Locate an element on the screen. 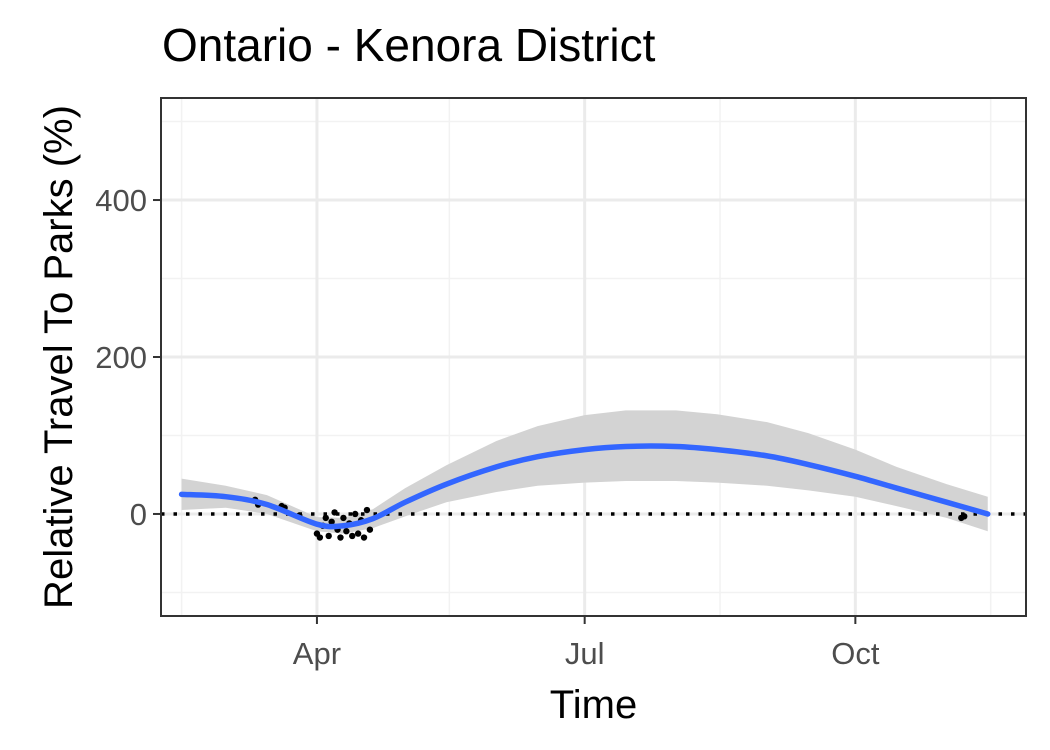 The width and height of the screenshot is (1050, 750). y-axis-title: Relative Travel To Parks (%) is located at coordinates (59, 357).